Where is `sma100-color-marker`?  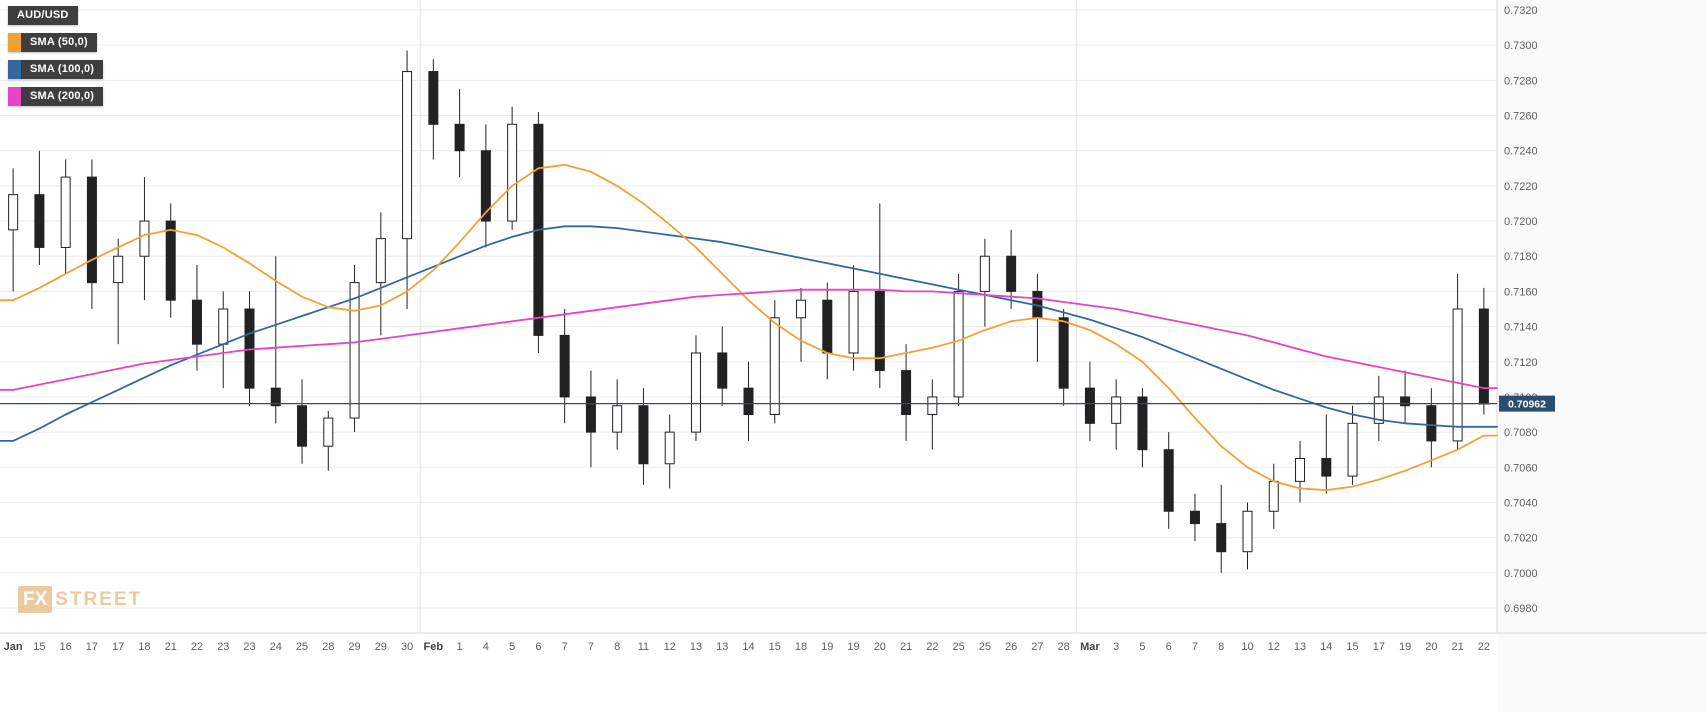
sma100-color-marker is located at coordinates (14, 69).